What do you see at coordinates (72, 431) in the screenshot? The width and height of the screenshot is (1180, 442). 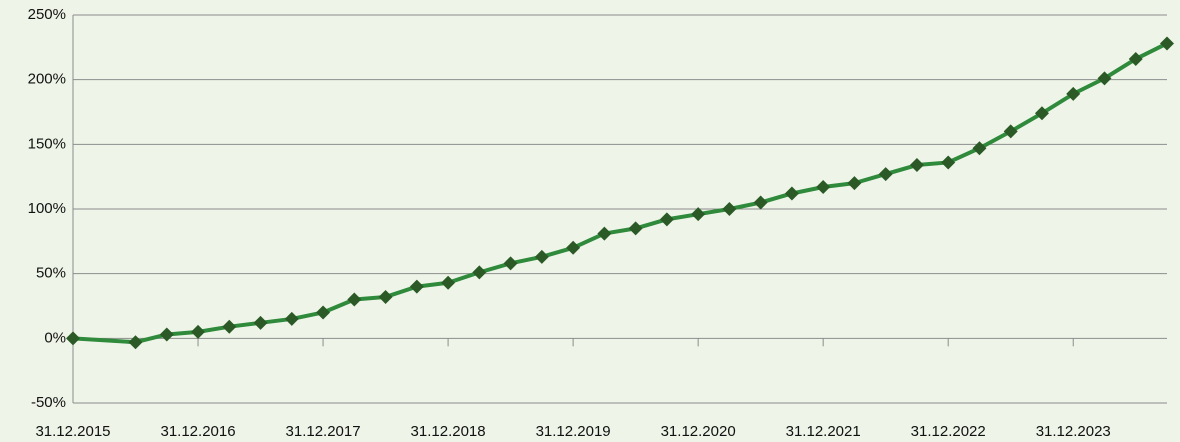 I see `x-tick-label: 31.12.2015` at bounding box center [72, 431].